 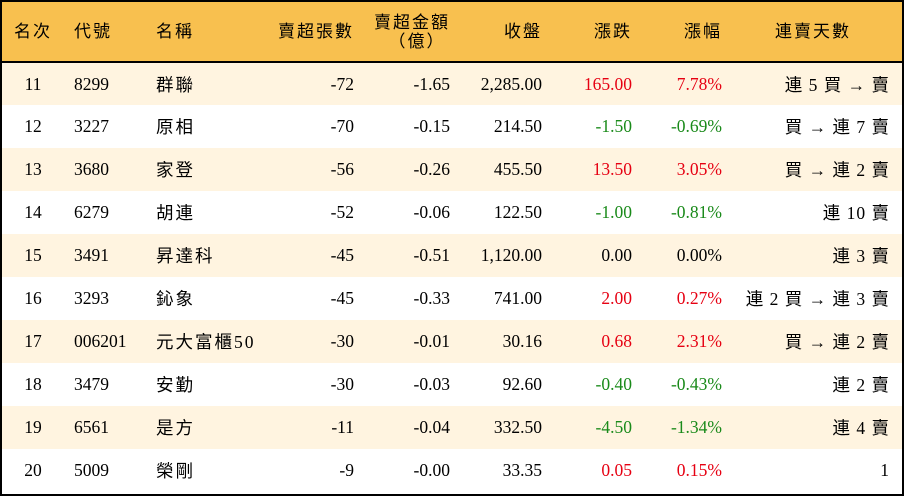 What do you see at coordinates (175, 31) in the screenshot?
I see `header-name: 名稱` at bounding box center [175, 31].